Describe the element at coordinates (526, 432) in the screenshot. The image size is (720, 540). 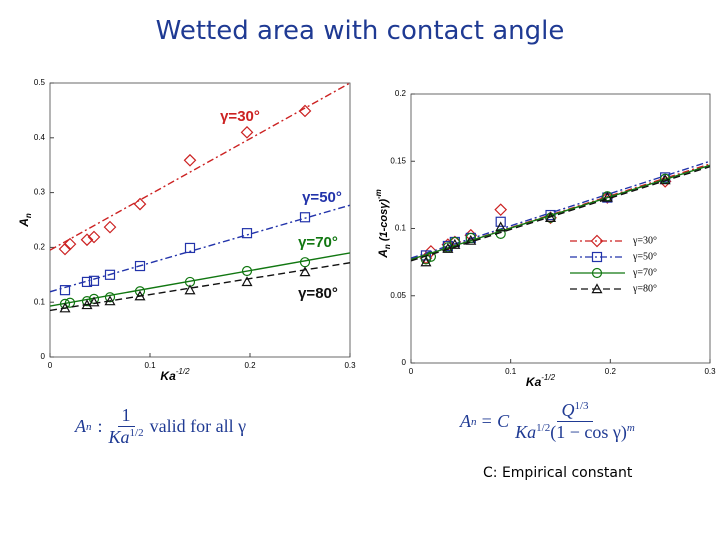
I see `eq-den: Ka` at that location.